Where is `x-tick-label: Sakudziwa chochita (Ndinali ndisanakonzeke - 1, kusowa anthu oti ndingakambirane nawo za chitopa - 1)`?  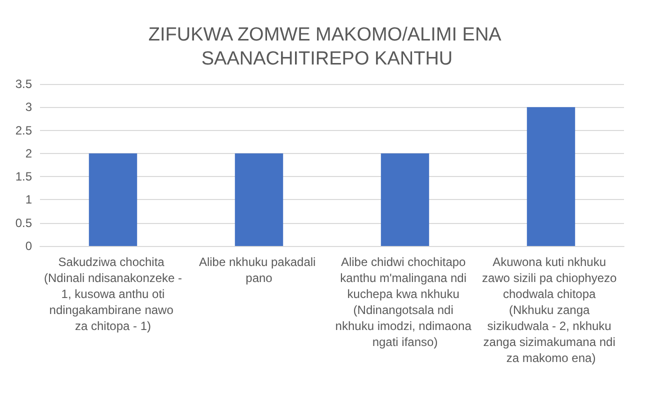 x-tick-label: Sakudziwa chochita (Ndinali ndisanakonzeke - 1, kusowa anthu oti ndingakambirane nawo za chitopa - 1) is located at coordinates (113, 294).